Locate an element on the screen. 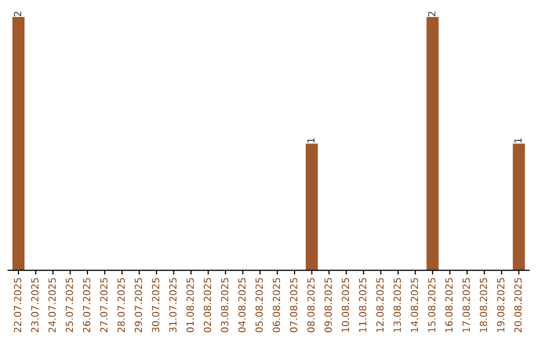  x-tick-label: 03.08.2025 is located at coordinates (224, 305).